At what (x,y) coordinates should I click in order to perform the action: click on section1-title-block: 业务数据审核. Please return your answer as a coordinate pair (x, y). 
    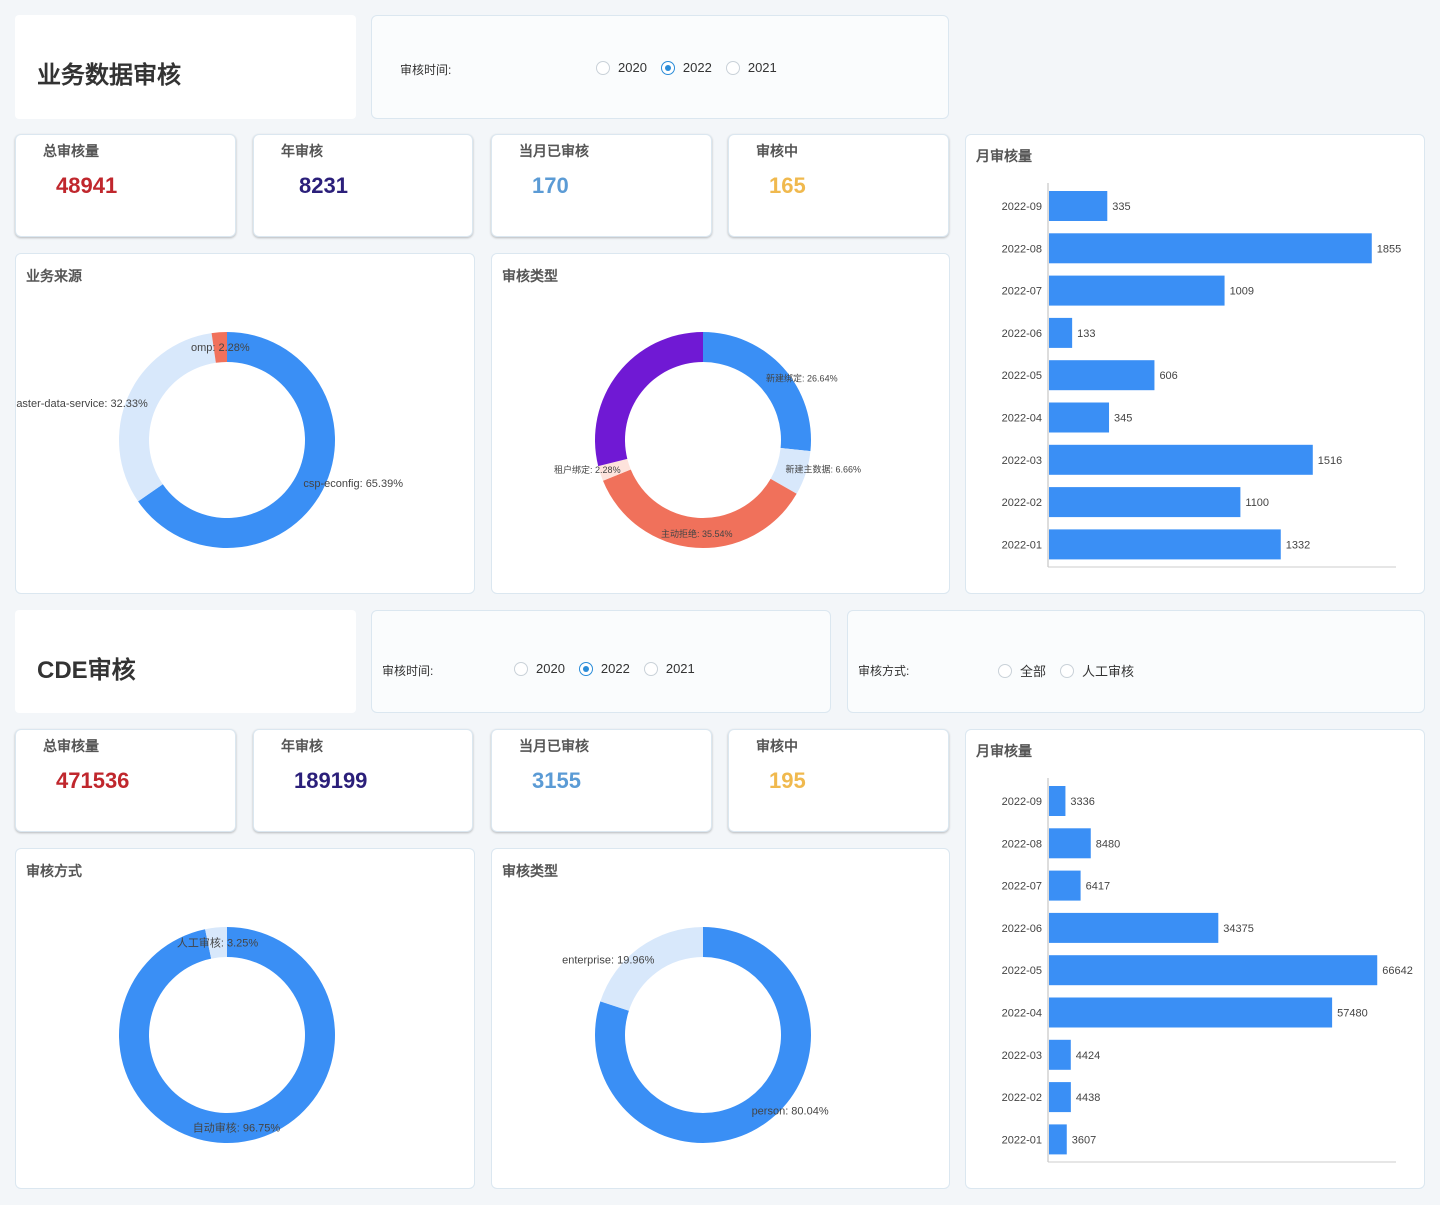
    Looking at the image, I should click on (185, 67).